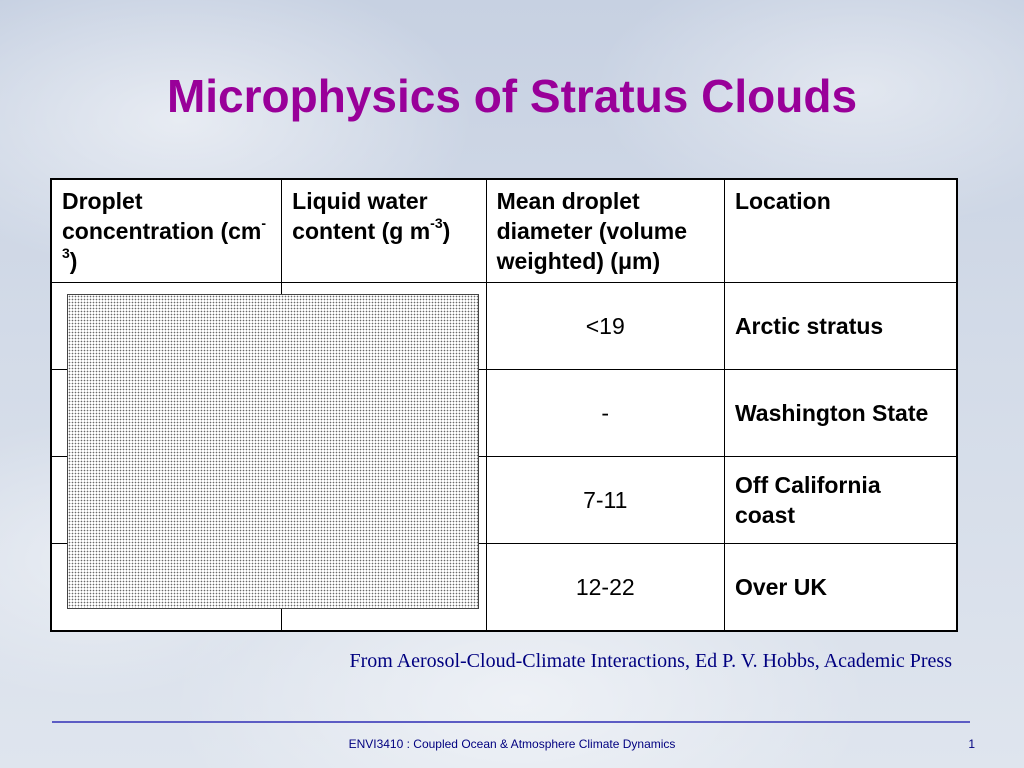 The height and width of the screenshot is (768, 1024). I want to click on cell-location: Over UK, so click(840, 587).